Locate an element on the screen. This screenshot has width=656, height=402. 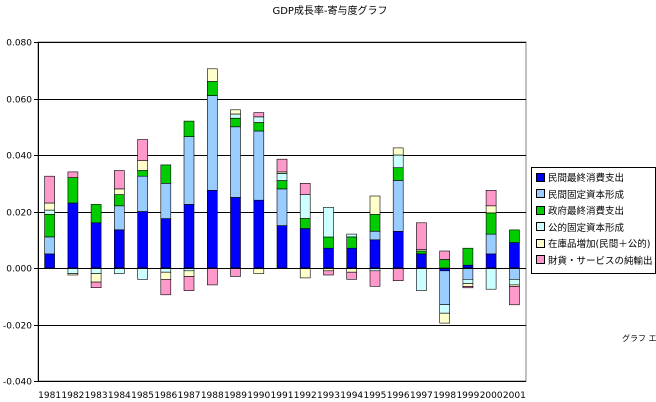
x-tick-label: 1998 is located at coordinates (444, 396).